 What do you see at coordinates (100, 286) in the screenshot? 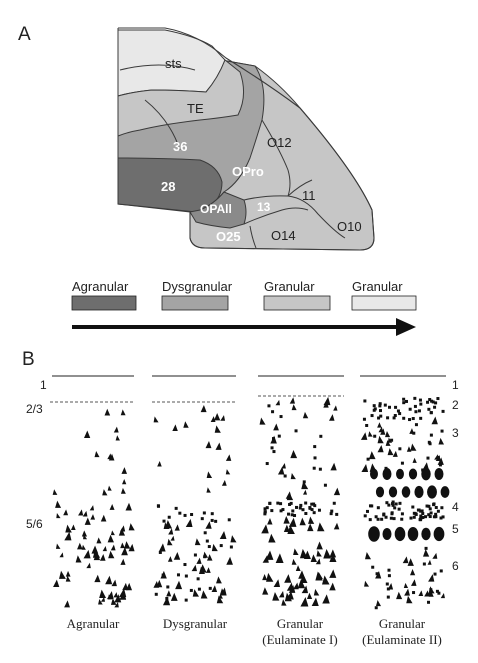
I see `legend-label-agranular: Agranular` at bounding box center [100, 286].